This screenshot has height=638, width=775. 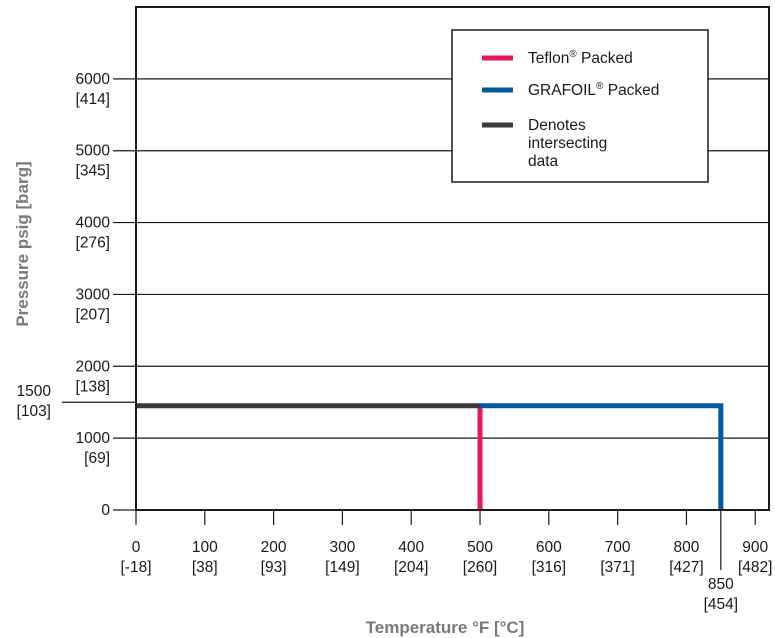 I want to click on x-tick-label: 700, so click(x=618, y=547).